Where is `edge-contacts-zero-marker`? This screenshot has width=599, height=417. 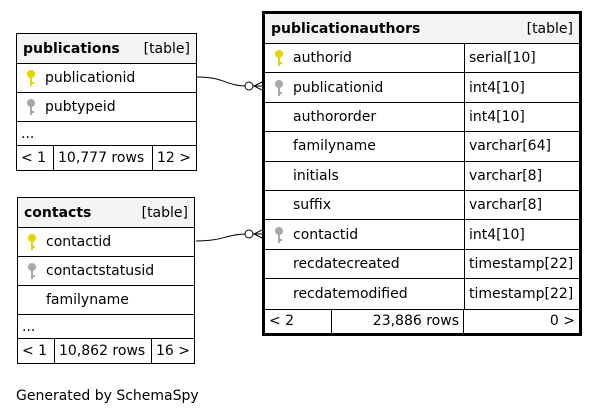
edge-contacts-zero-marker is located at coordinates (249, 234).